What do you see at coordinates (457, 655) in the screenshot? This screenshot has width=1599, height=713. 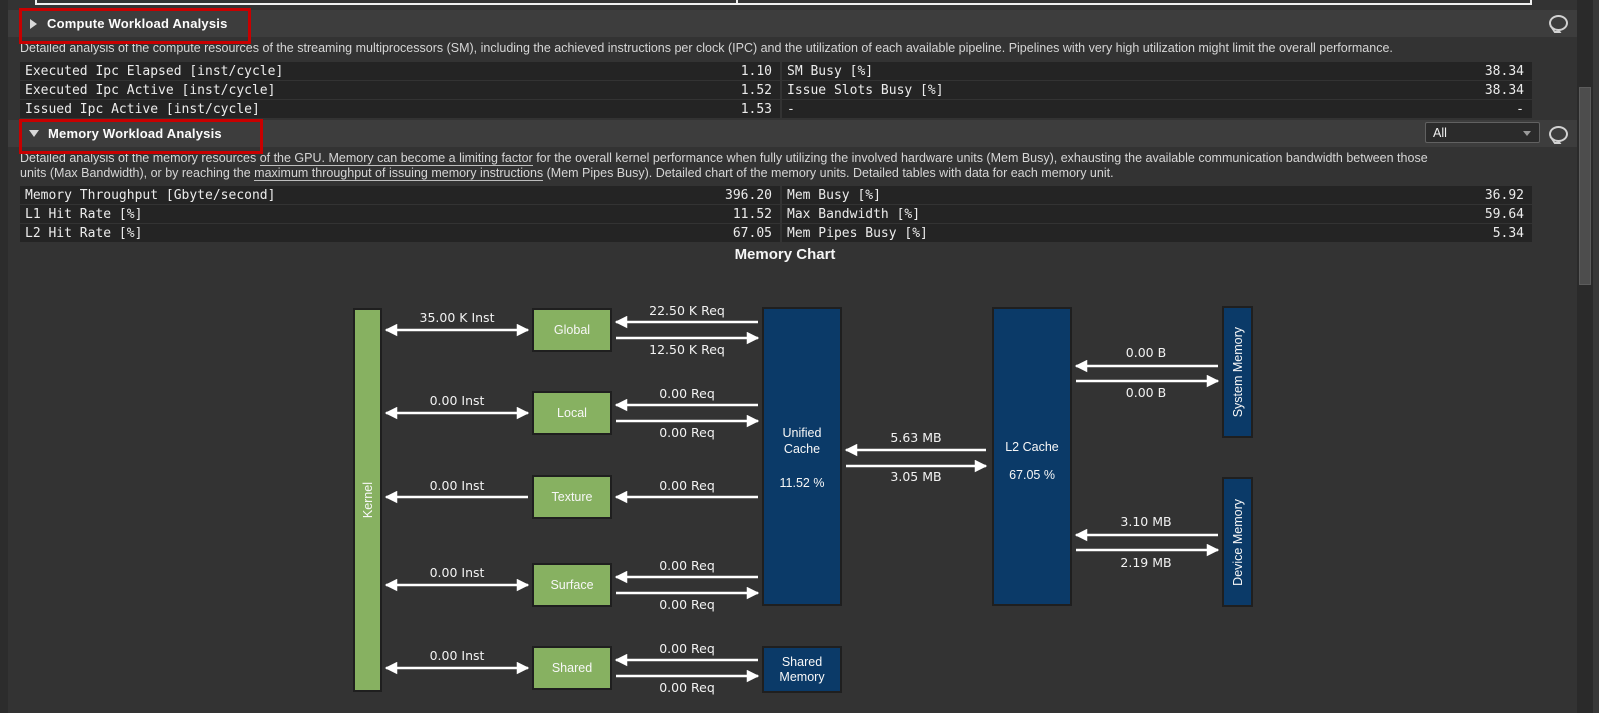 I see `flow-label-shared-inst: 0.00 Inst` at bounding box center [457, 655].